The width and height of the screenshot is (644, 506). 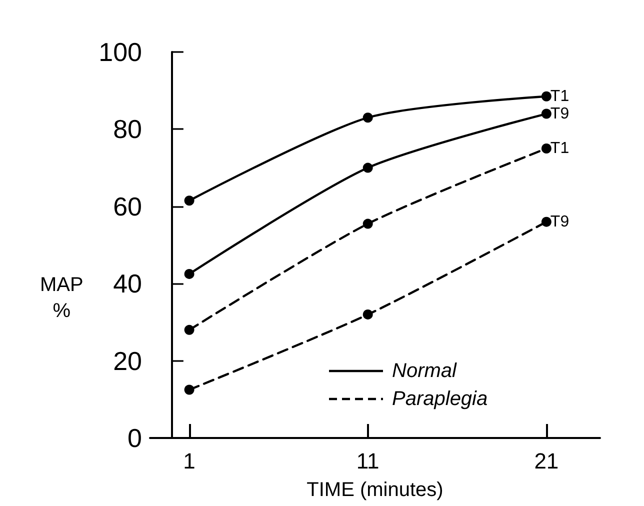 I want to click on x-axis-title: TIME (minutes), so click(x=375, y=490).